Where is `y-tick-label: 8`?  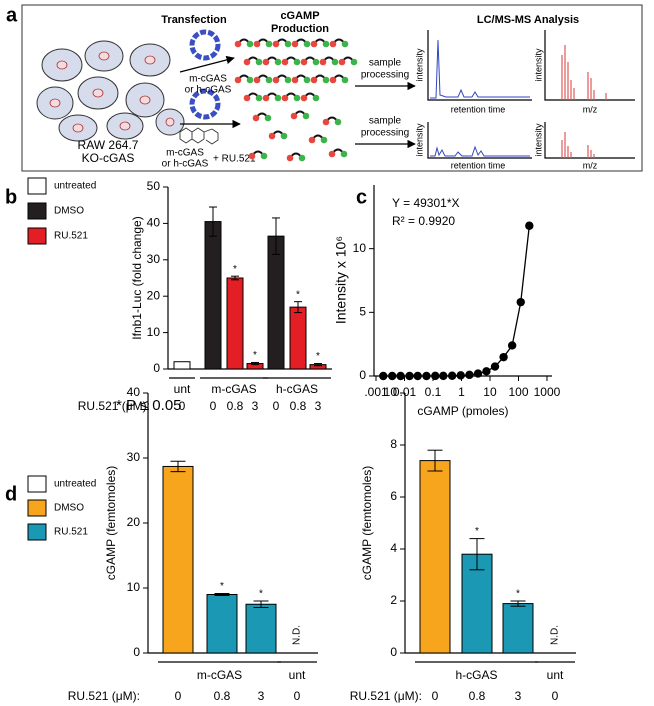 y-tick-label: 8 is located at coordinates (393, 444).